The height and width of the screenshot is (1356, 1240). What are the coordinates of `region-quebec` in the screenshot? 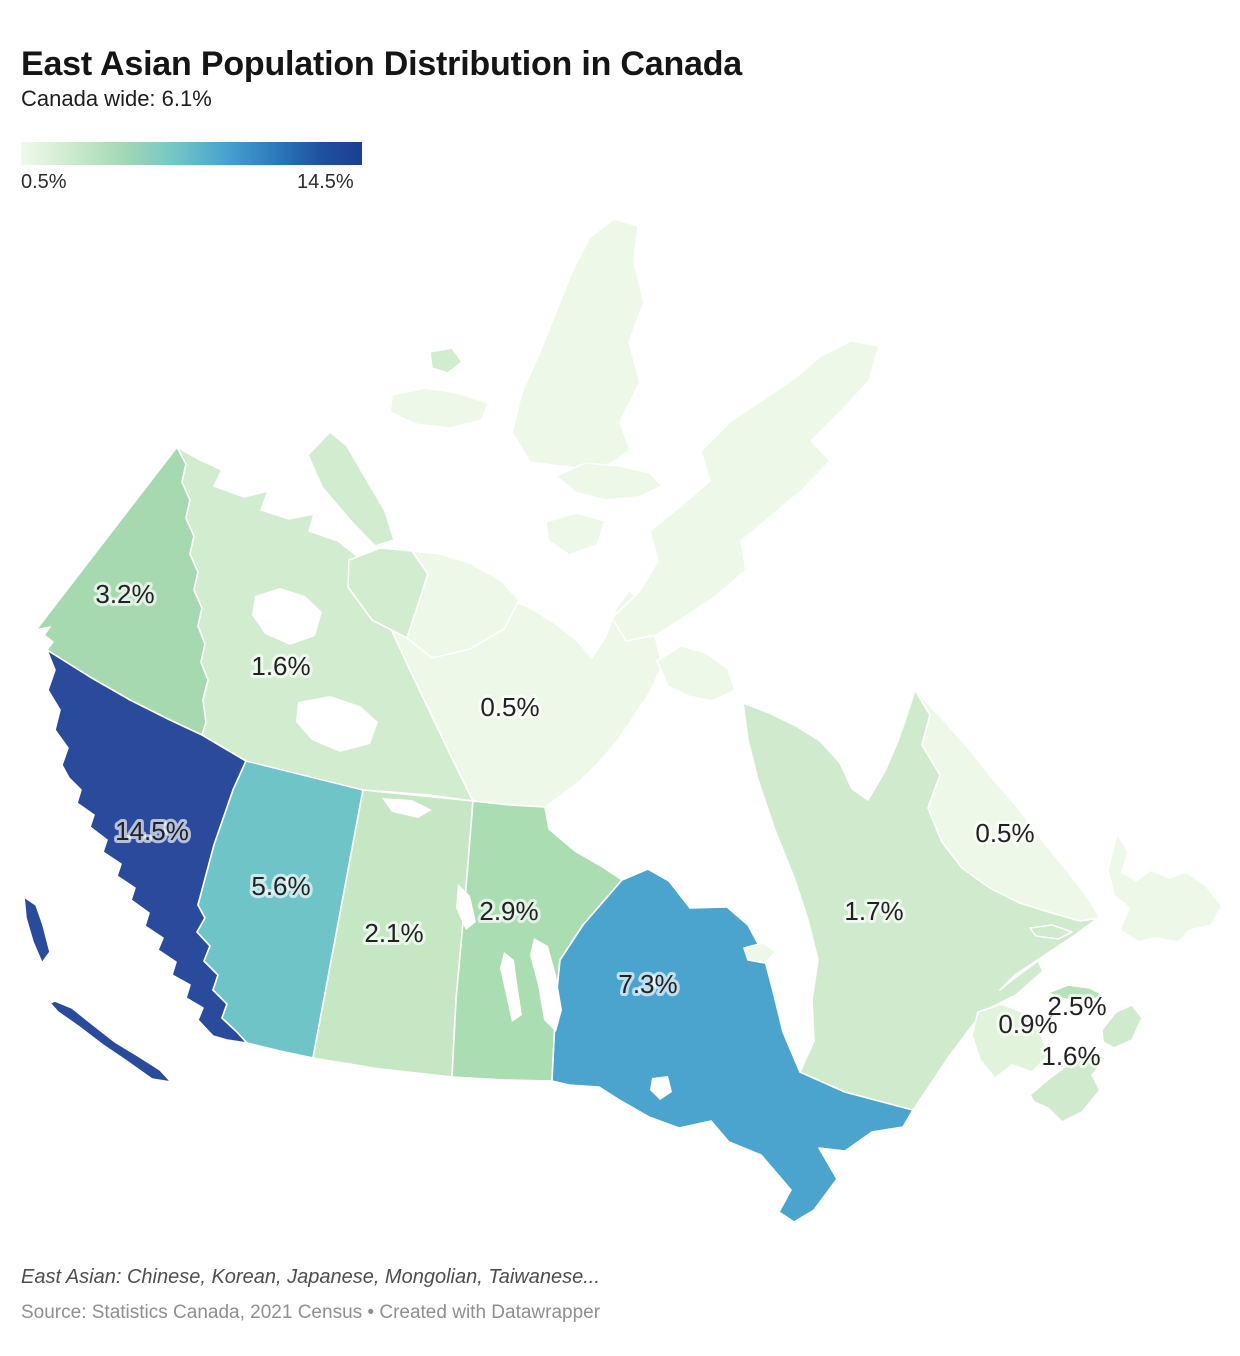 It's located at (920, 900).